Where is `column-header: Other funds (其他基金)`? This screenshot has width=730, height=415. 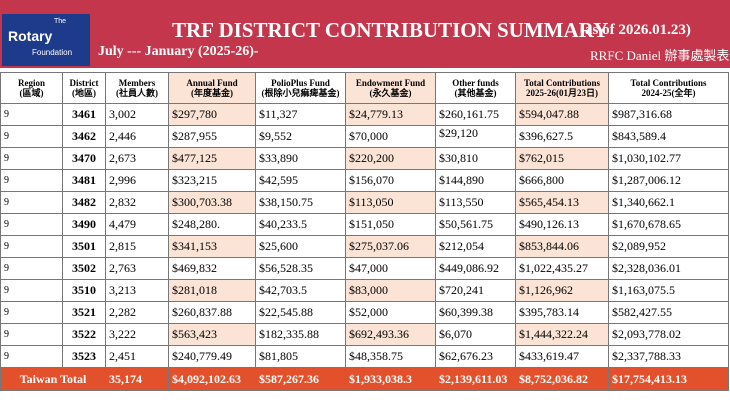 column-header: Other funds (其他基金) is located at coordinates (475, 88).